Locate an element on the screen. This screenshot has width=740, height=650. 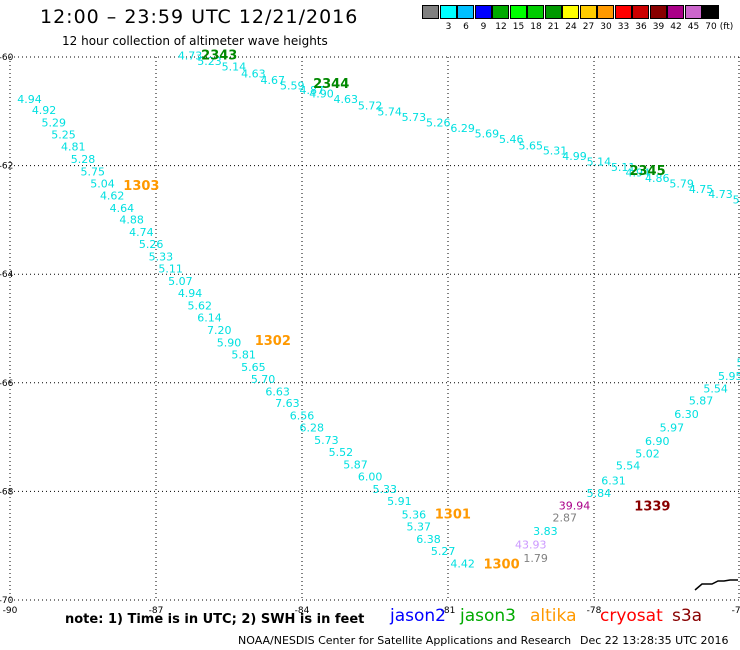
scale-label: 21 is located at coordinates (553, 27).